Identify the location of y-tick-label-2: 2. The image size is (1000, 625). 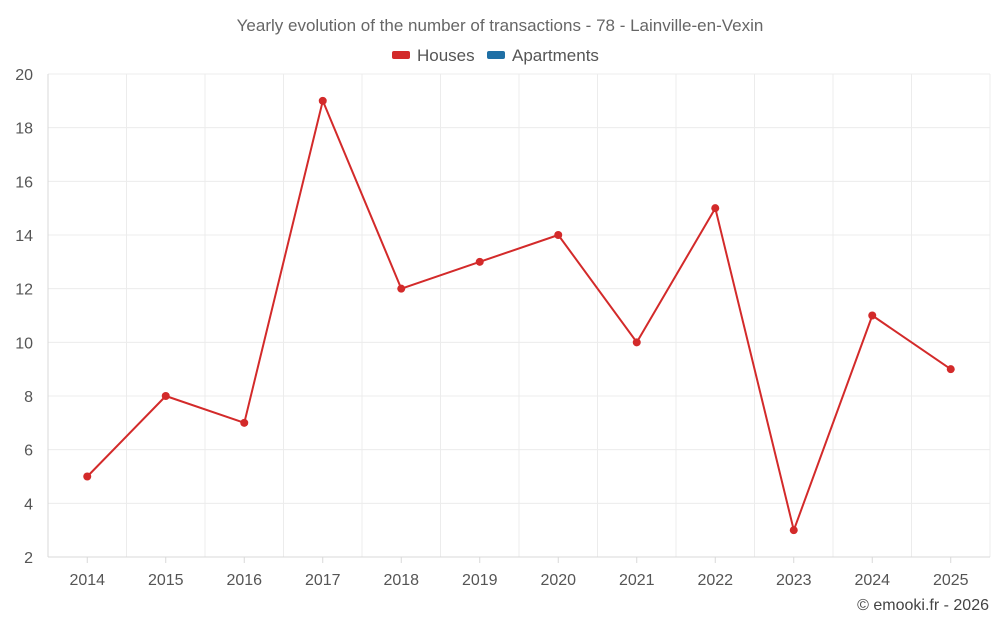
(28, 558).